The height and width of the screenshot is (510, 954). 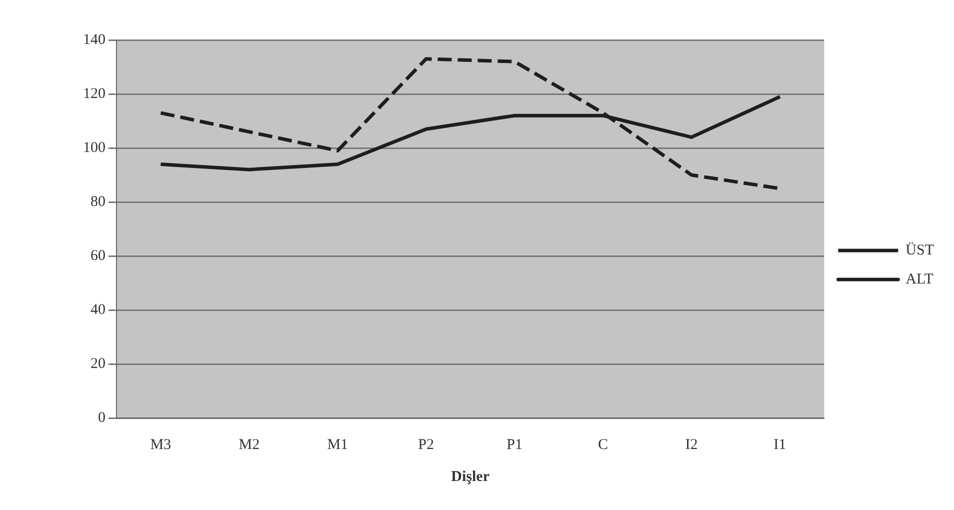 I want to click on x-tick-label: I1, so click(x=780, y=444).